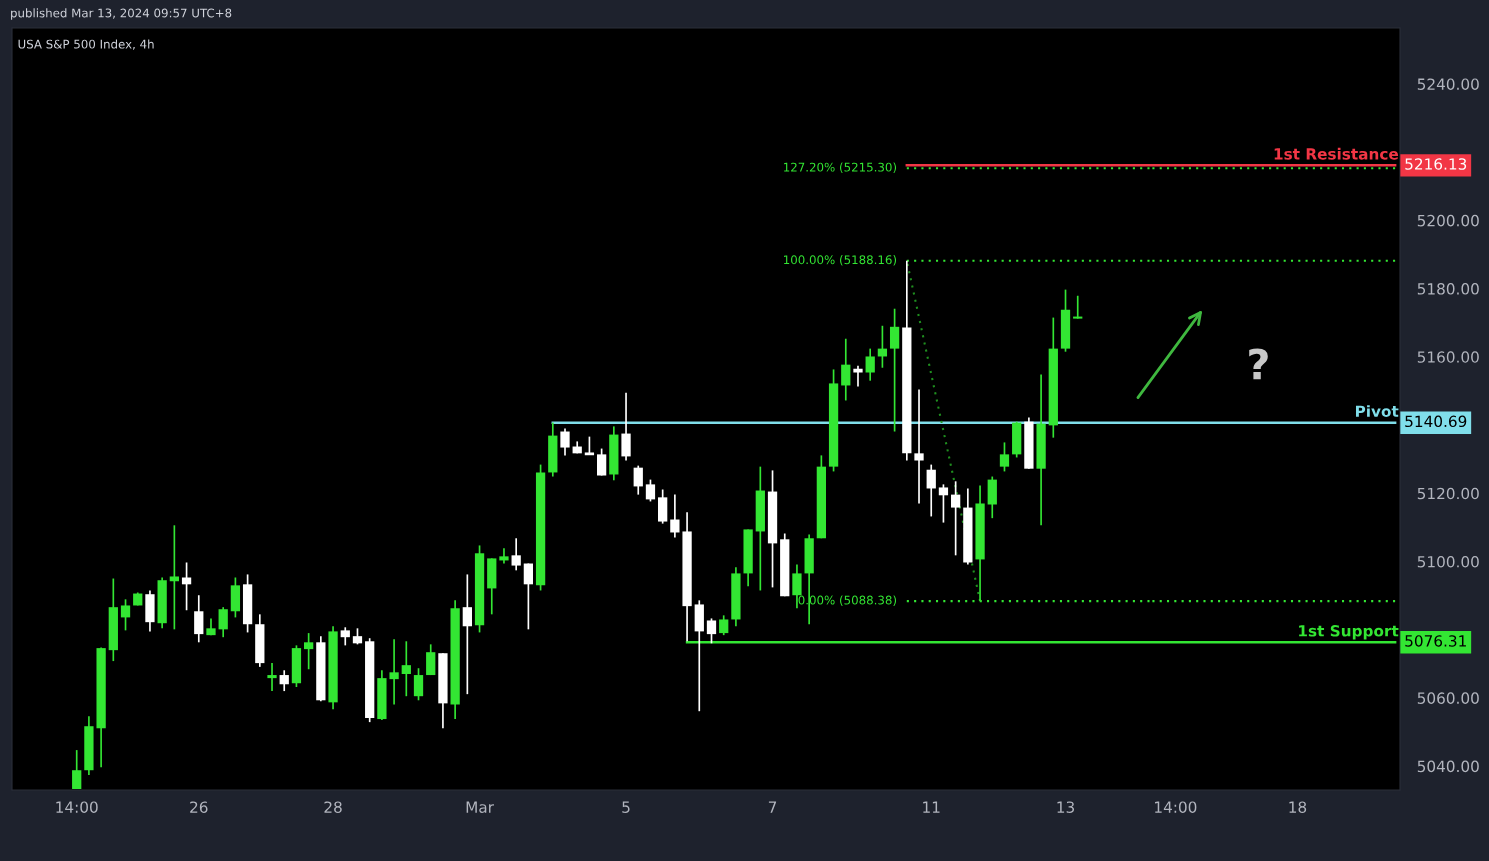 The width and height of the screenshot is (1489, 861). Describe the element at coordinates (1448, 289) in the screenshot. I see `y-tick-label: 5180.00` at that location.